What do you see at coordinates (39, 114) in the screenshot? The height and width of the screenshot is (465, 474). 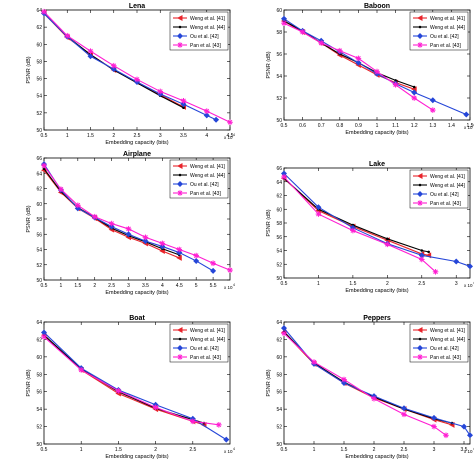 I see `panel-lena-y-tick-label: 52` at bounding box center [39, 114].